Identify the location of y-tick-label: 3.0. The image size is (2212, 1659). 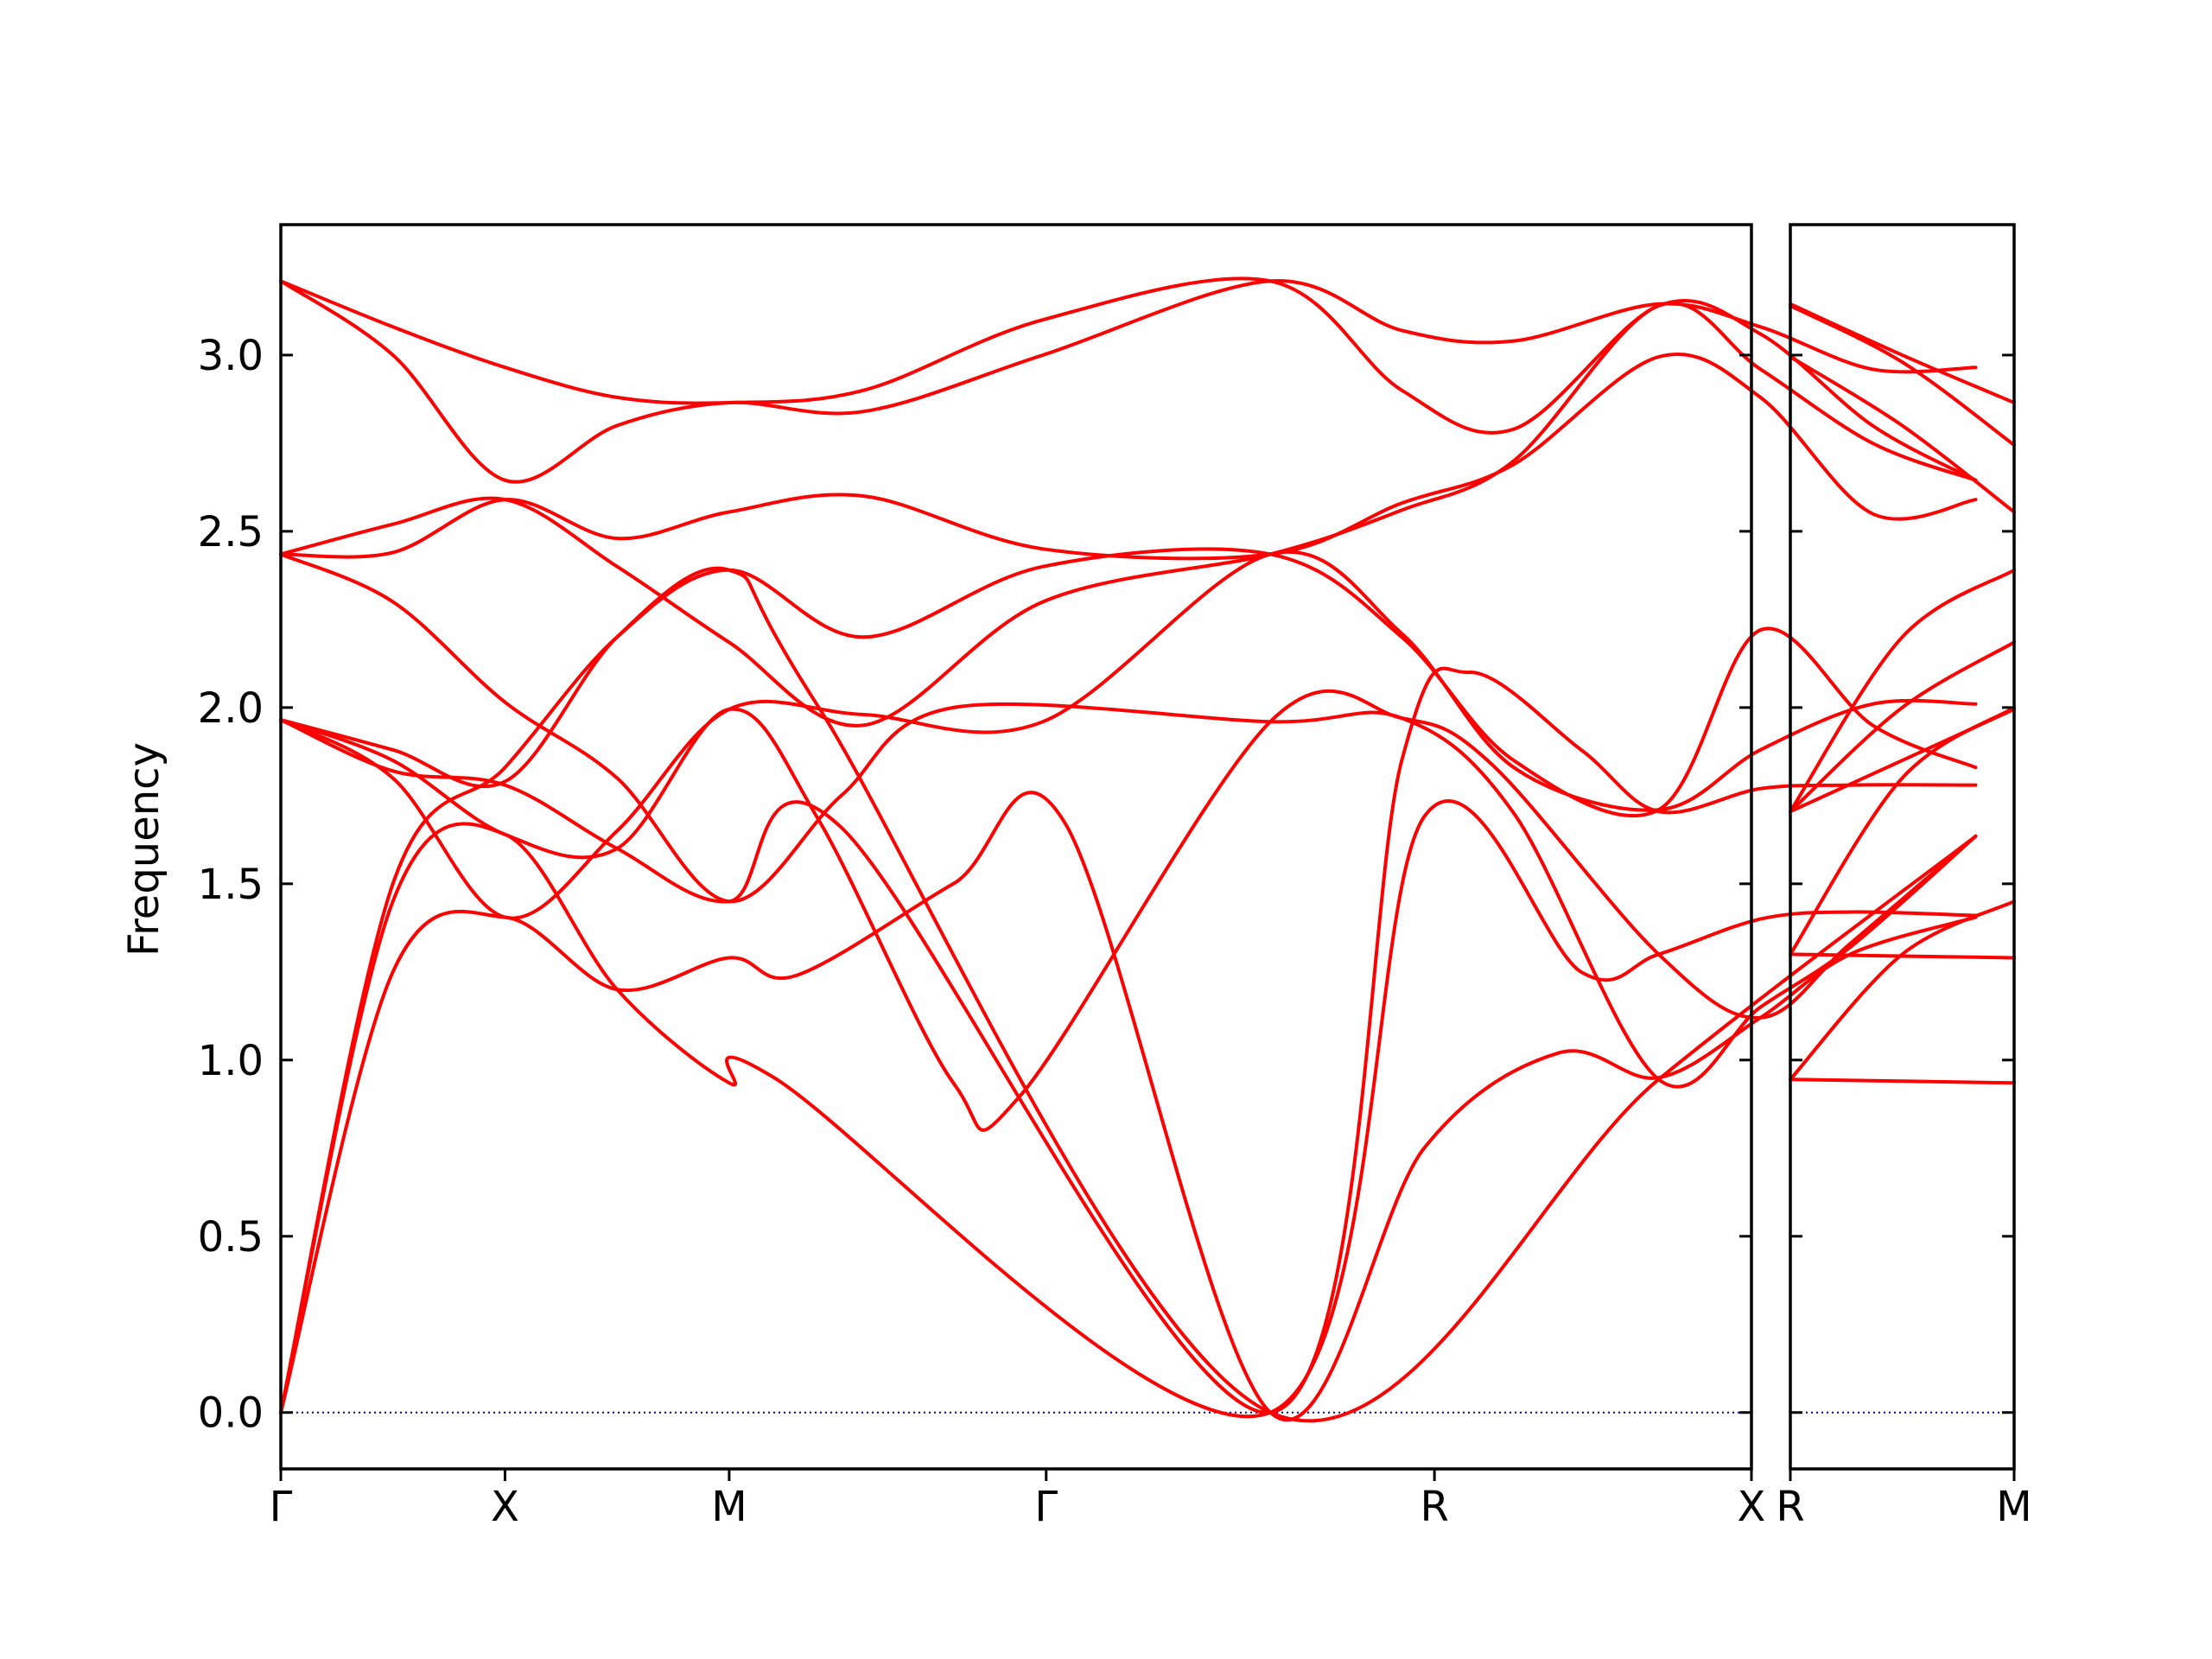
(231, 356).